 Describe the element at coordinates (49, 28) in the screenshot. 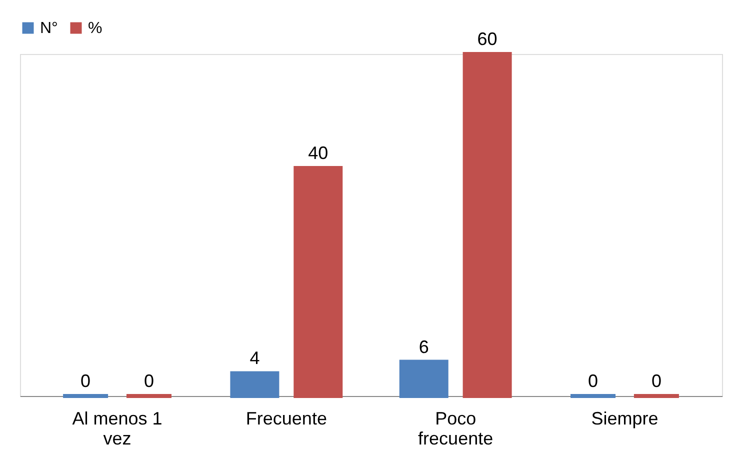

I see `legend-label: N°` at that location.